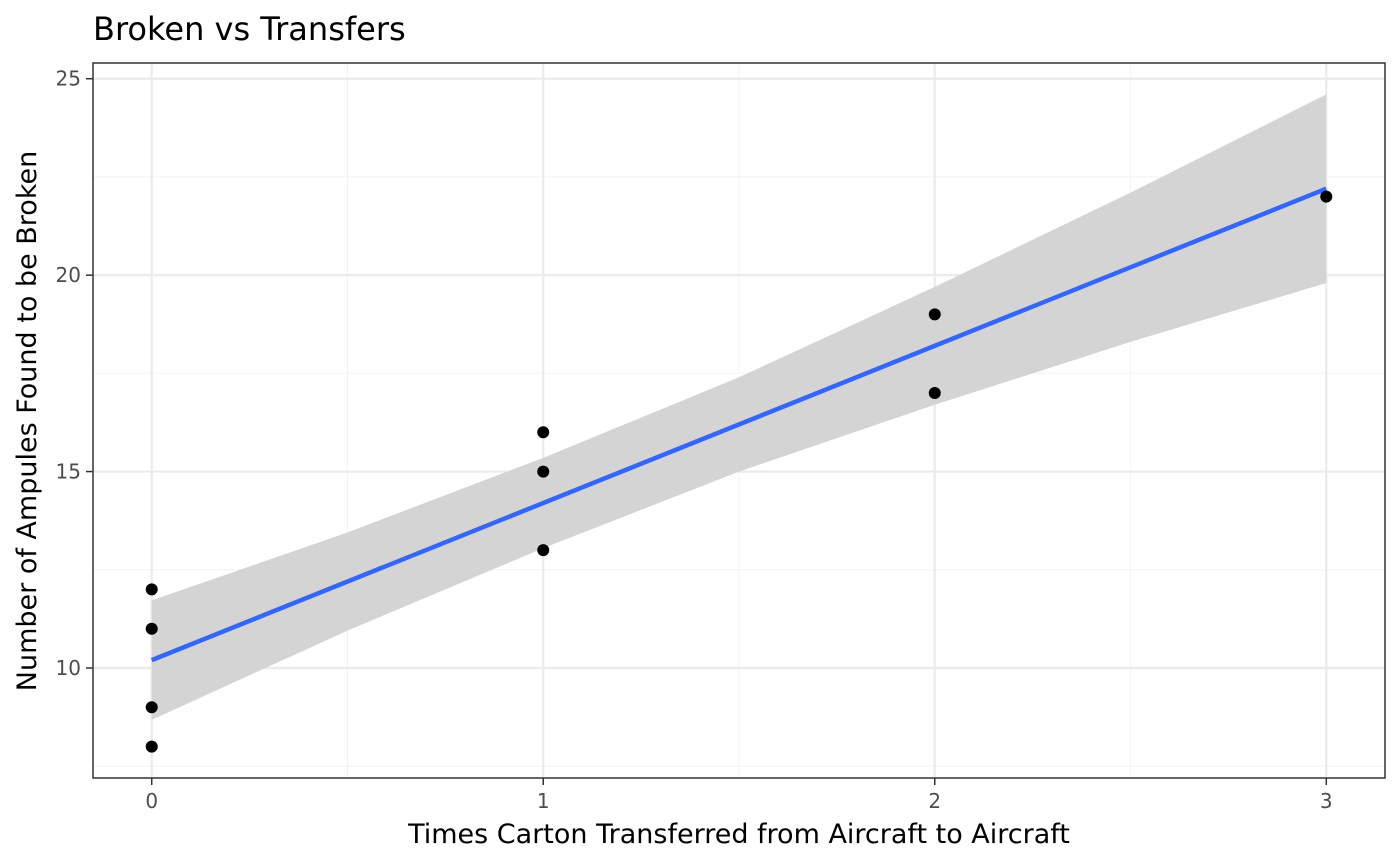  I want to click on x-tick-label: 1, so click(543, 801).